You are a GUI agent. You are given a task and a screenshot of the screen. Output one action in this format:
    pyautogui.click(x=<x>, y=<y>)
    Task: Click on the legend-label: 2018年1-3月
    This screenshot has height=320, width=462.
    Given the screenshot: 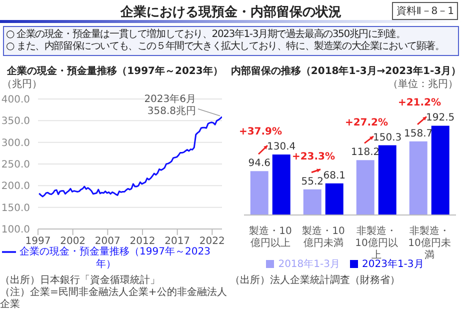 What is the action you would take?
    pyautogui.click(x=309, y=264)
    